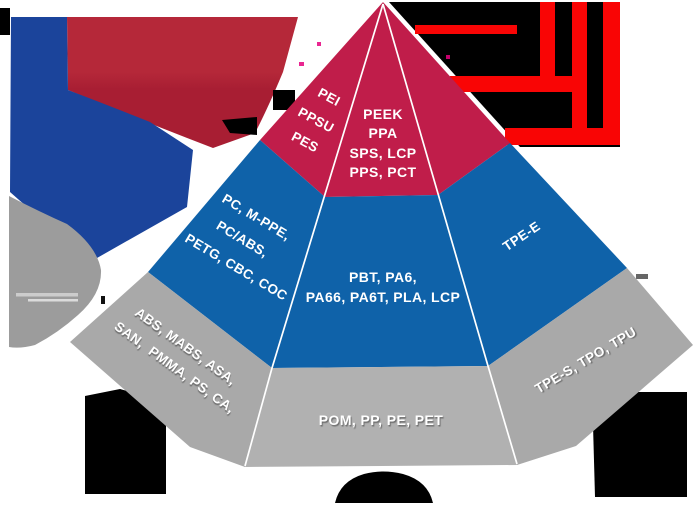 This screenshot has width=700, height=505. I want to click on redacted-blob-bottom-center, so click(384, 487).